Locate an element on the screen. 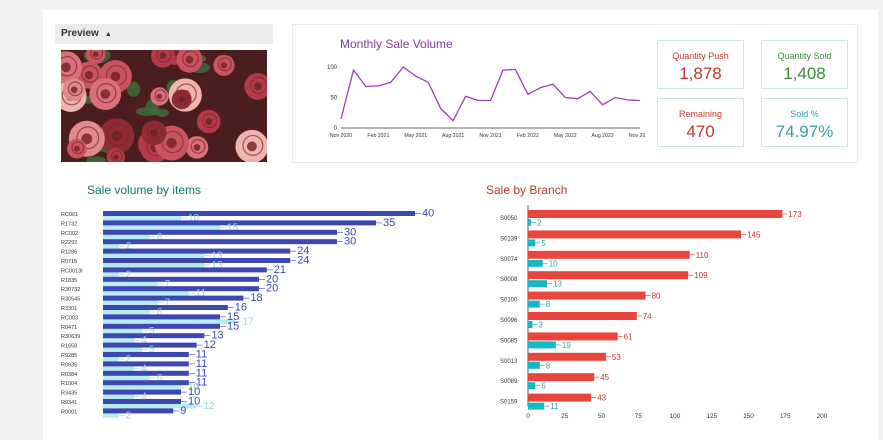 This screenshot has height=440, width=883. push-data-label: 30 is located at coordinates (350, 242).